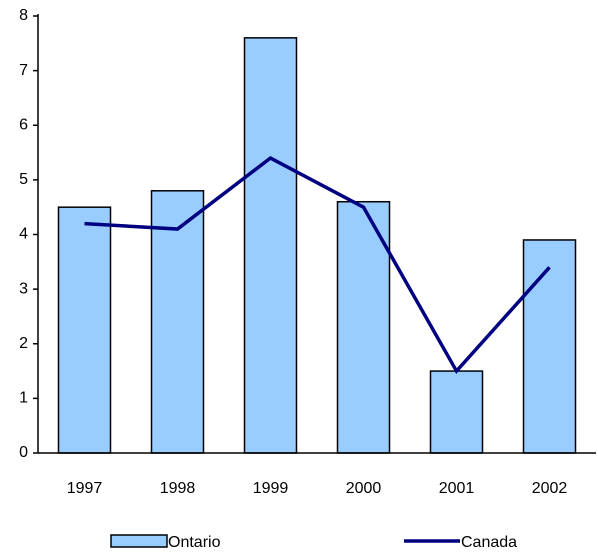 The height and width of the screenshot is (553, 598). What do you see at coordinates (139, 541) in the screenshot?
I see `legend-ontario-swatch` at bounding box center [139, 541].